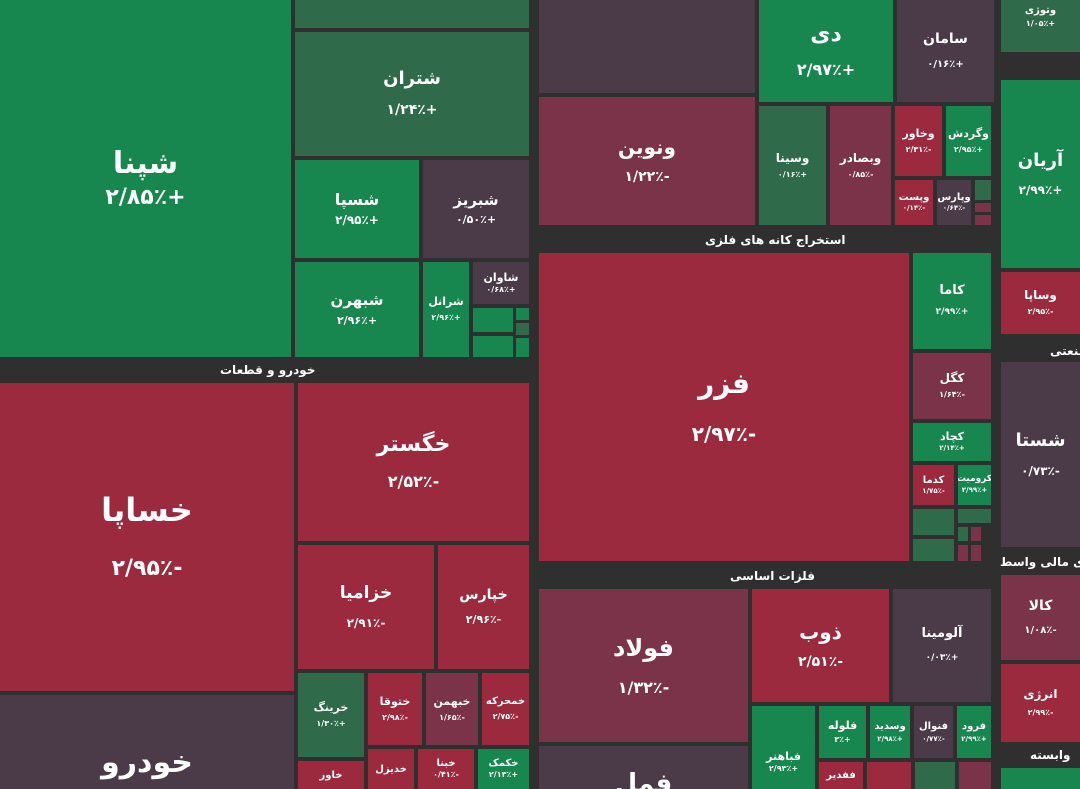  Describe the element at coordinates (1040, 703) in the screenshot. I see `tile-anarzi: انرژی -۲/۹۹٪` at that location.